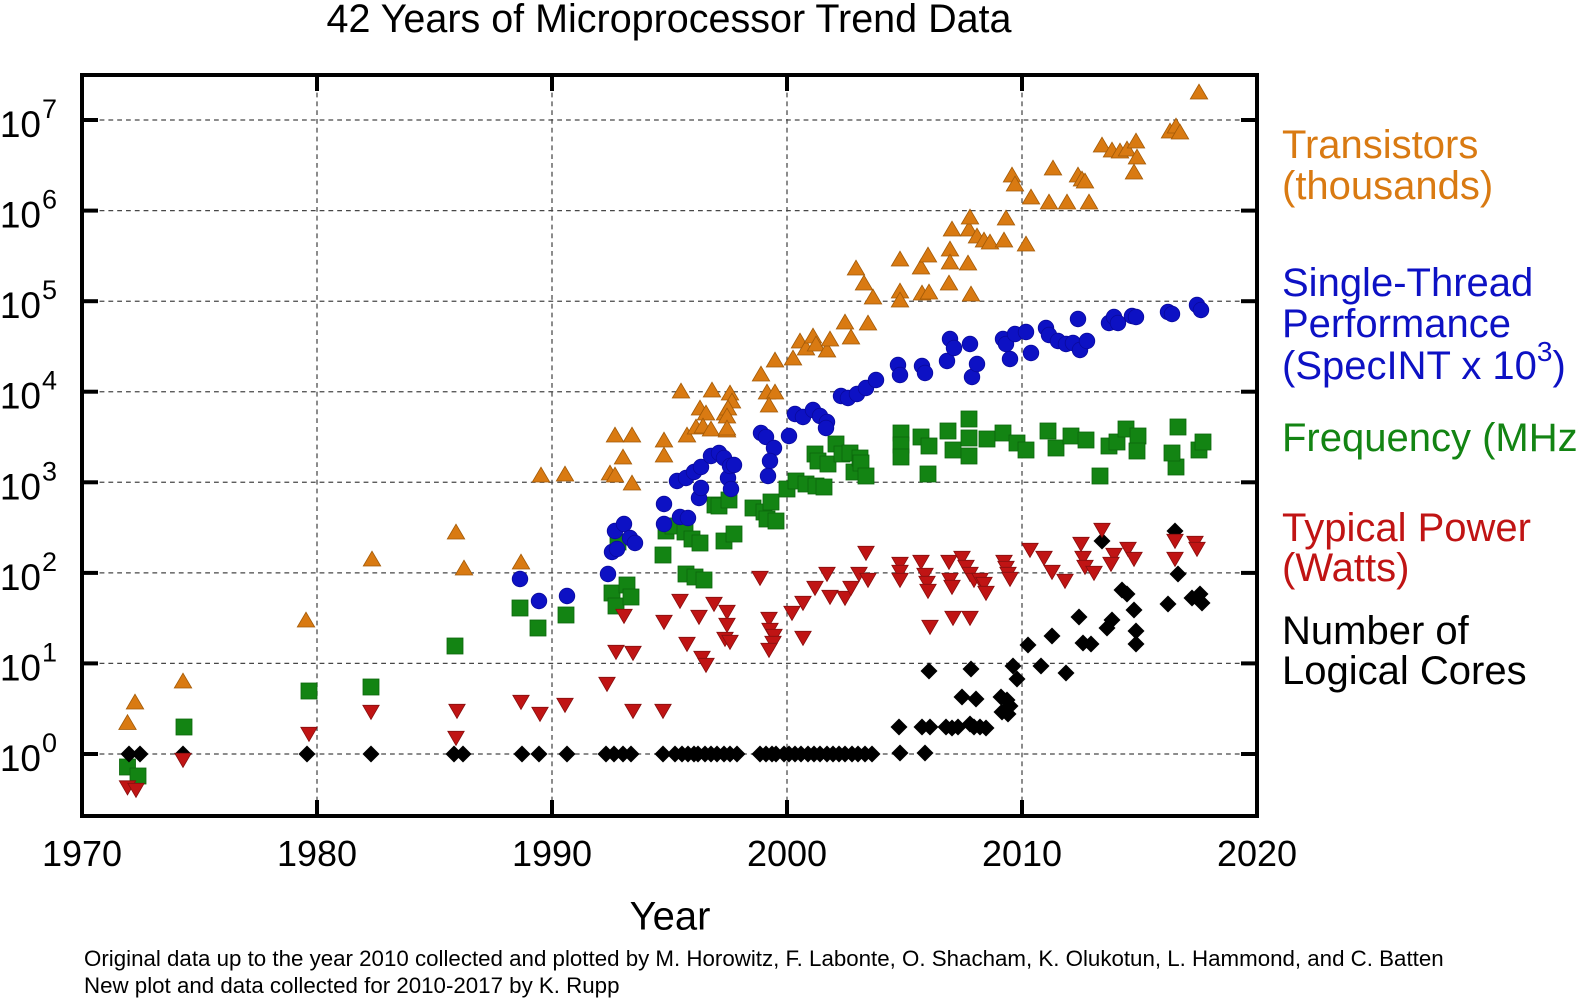 This screenshot has height=1005, width=1578. What do you see at coordinates (1376, 631) in the screenshot?
I see `svg-text: Number of` at bounding box center [1376, 631].